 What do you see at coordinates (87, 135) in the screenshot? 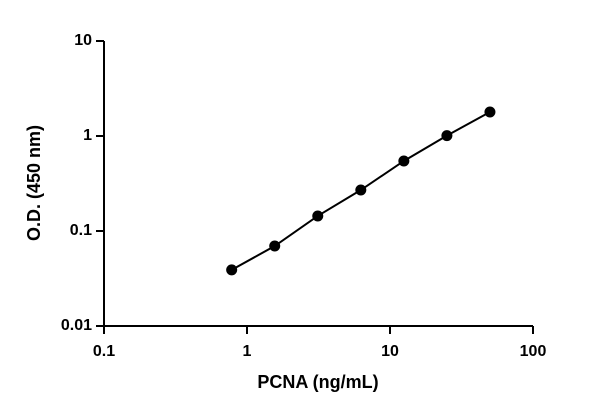
I see `y-tick-label: 1` at bounding box center [87, 135].